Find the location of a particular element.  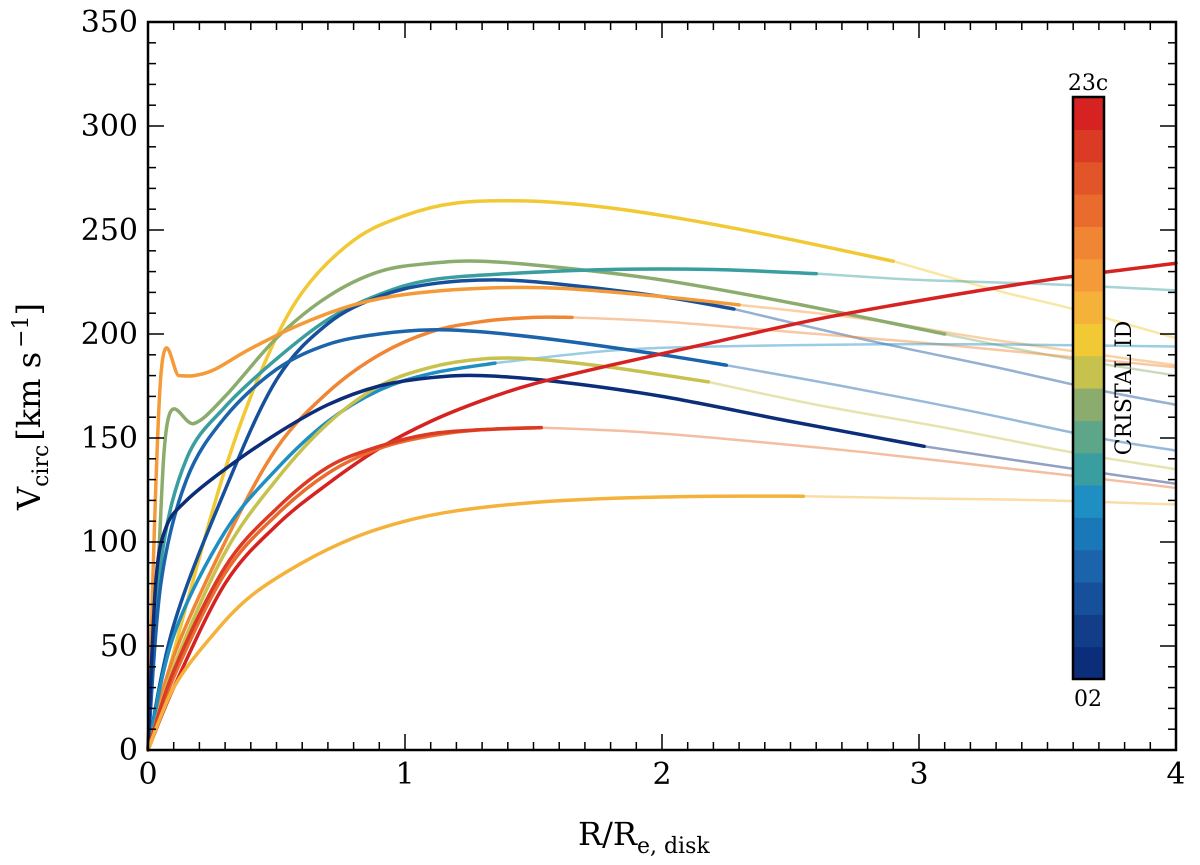

y-axis-title-close: ] is located at coordinates (29, 309).